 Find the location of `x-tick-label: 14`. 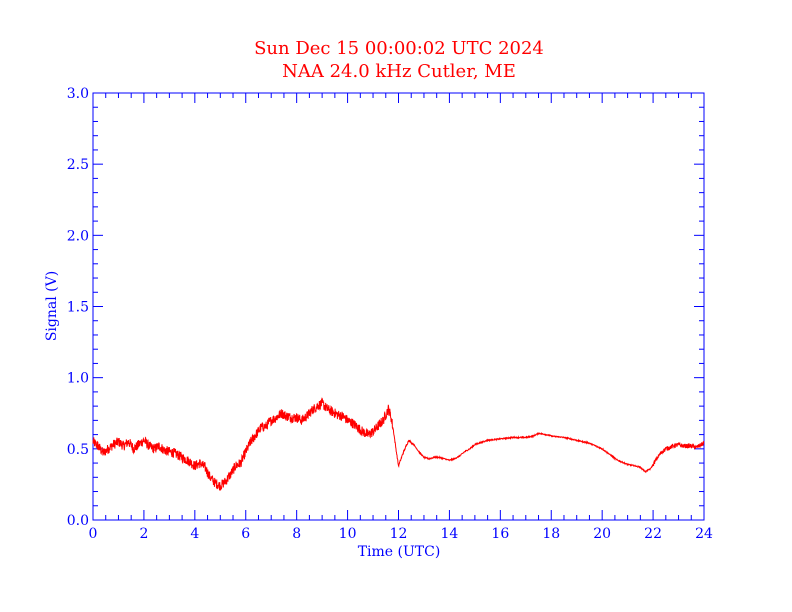

x-tick-label: 14 is located at coordinates (450, 534).